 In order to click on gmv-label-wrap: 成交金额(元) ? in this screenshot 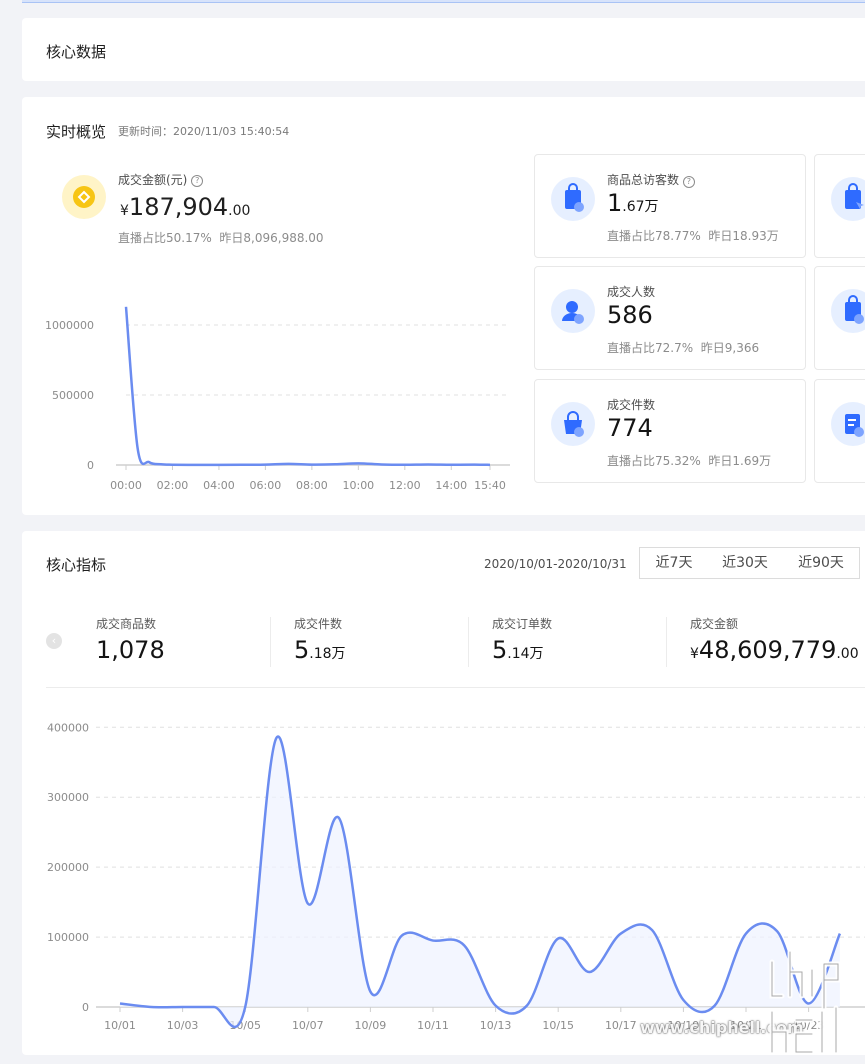, I will do `click(161, 179)`.